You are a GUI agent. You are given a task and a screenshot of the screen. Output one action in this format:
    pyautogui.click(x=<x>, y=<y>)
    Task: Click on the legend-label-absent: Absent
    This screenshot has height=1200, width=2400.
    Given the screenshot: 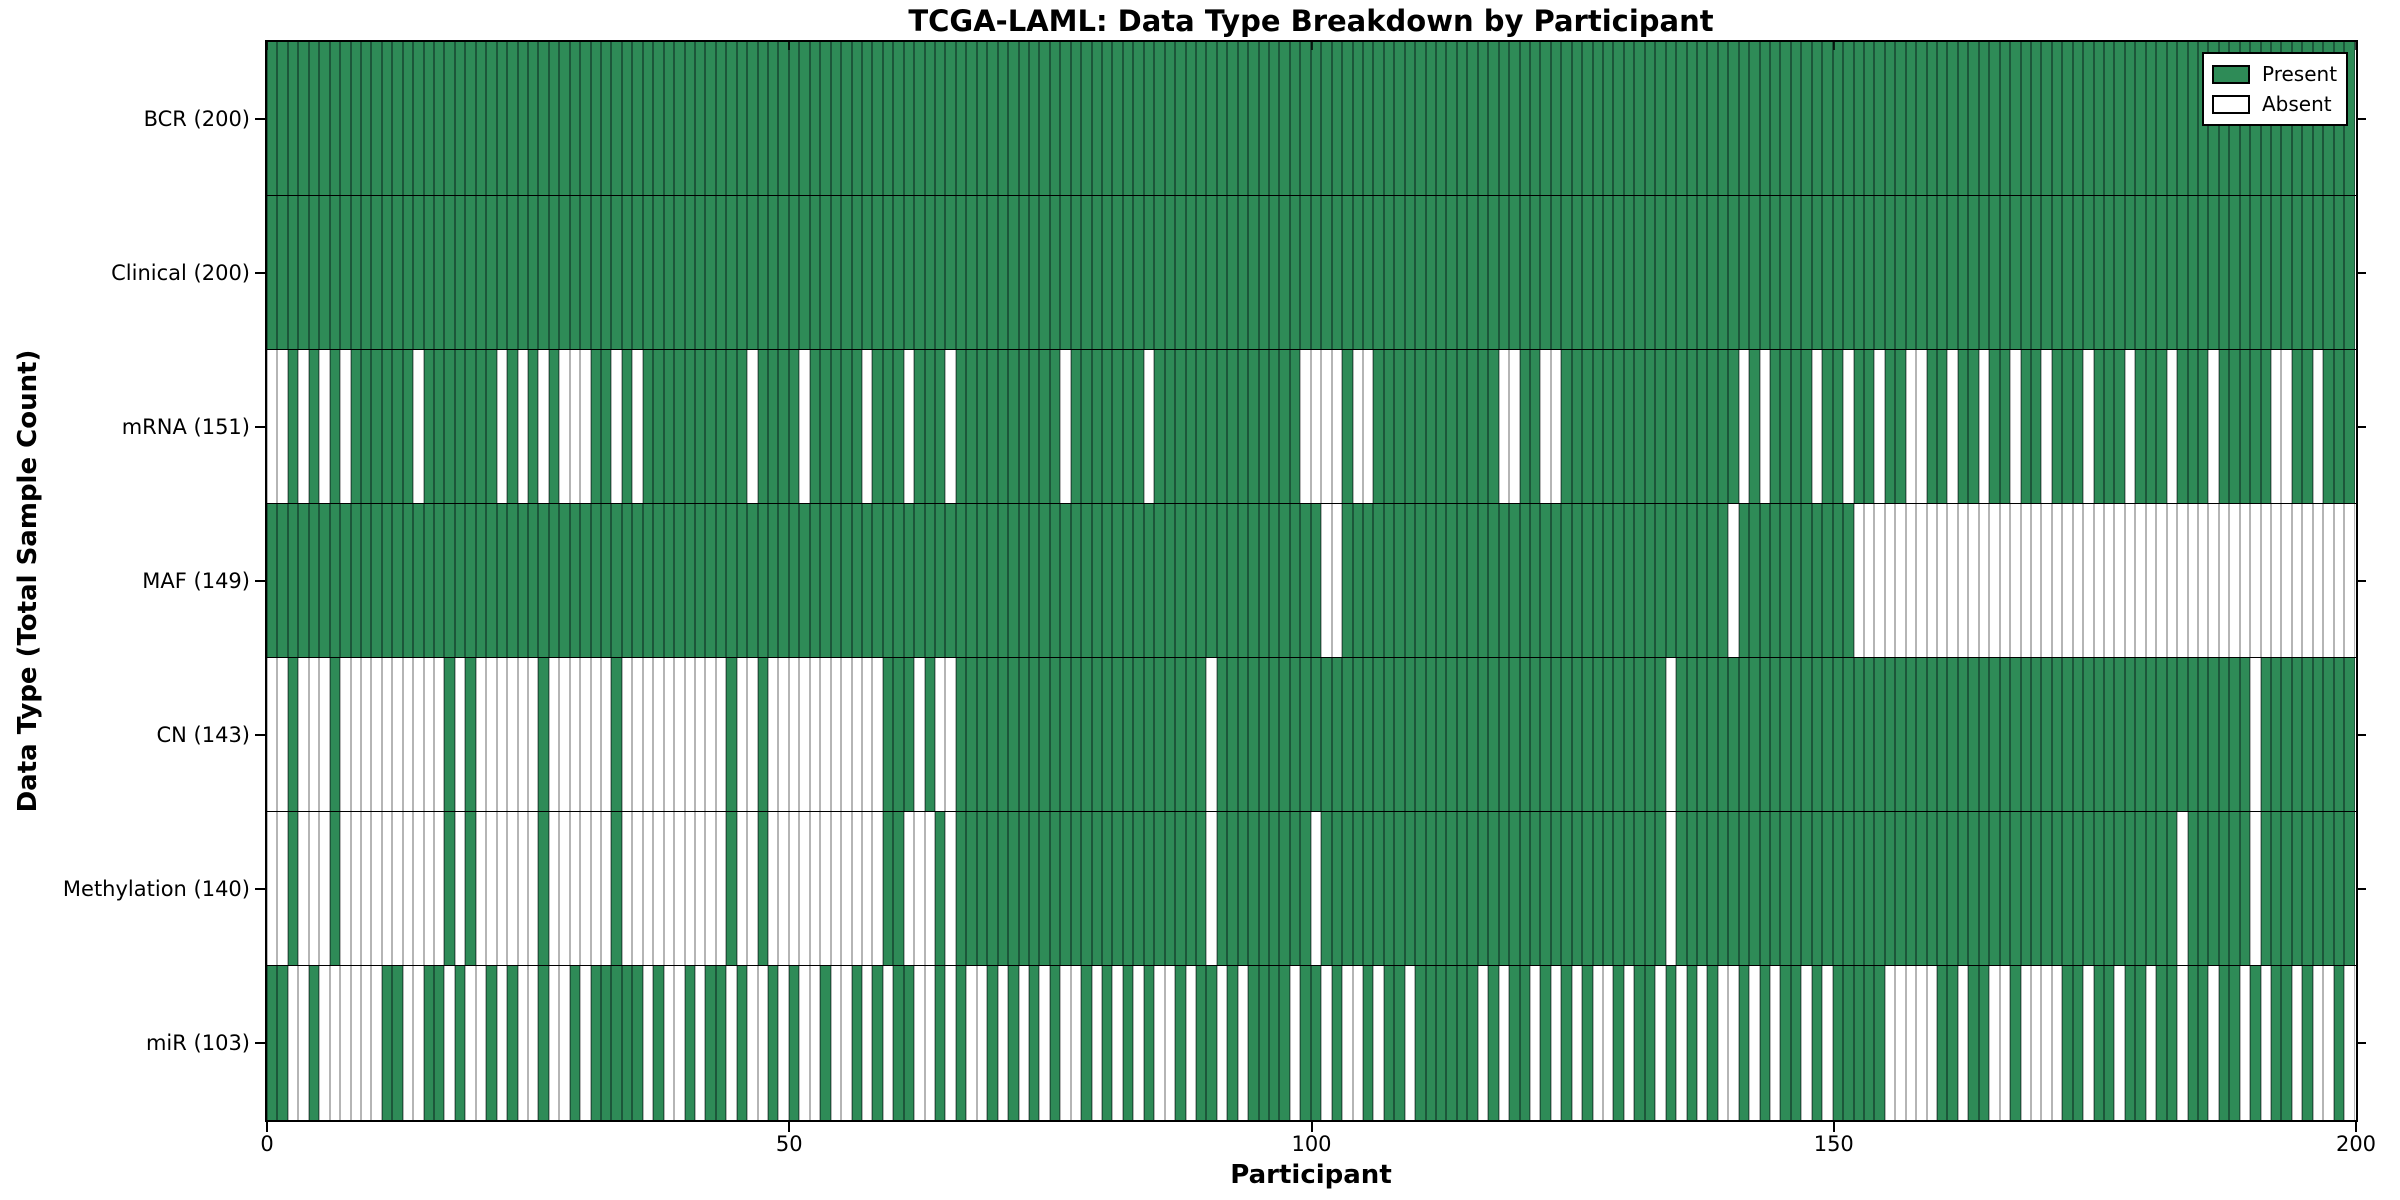 What is the action you would take?
    pyautogui.click(x=2297, y=104)
    